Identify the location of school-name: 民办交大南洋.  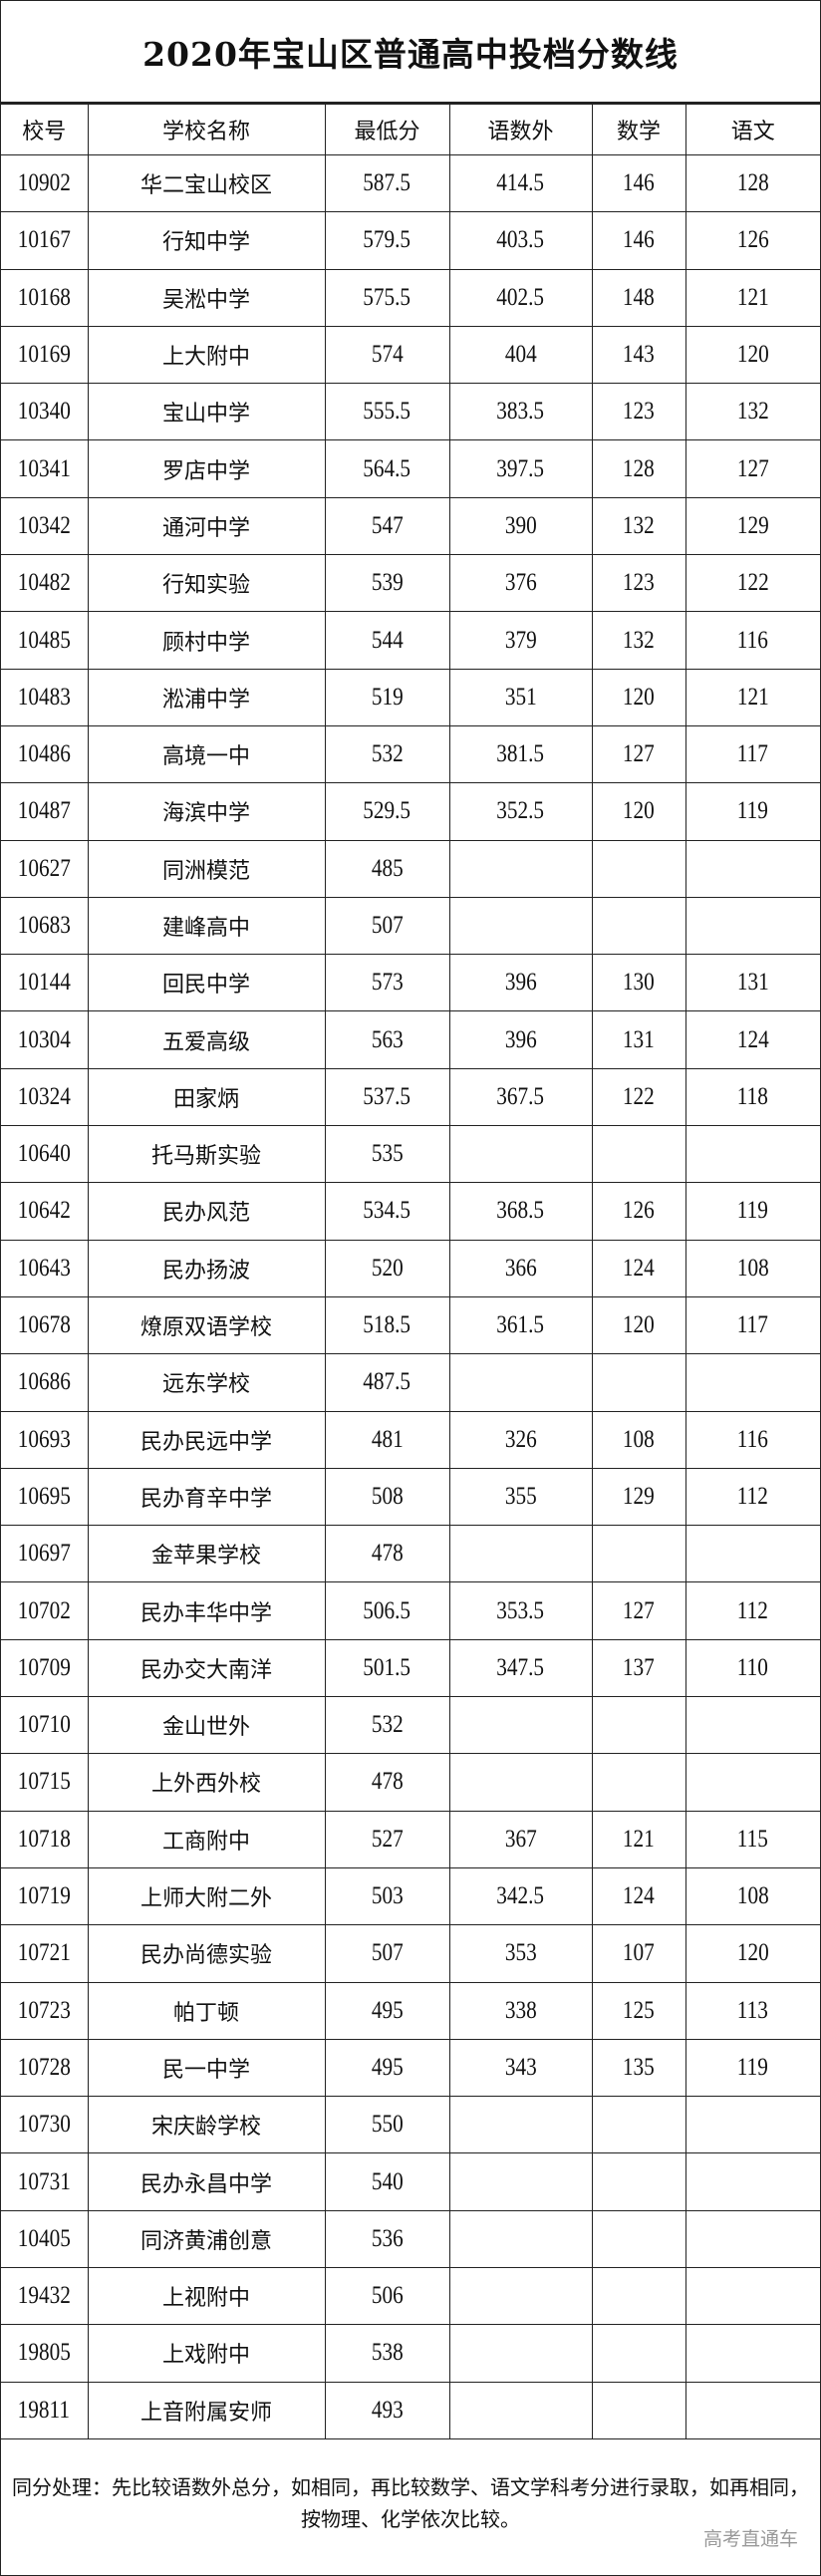
(206, 1670).